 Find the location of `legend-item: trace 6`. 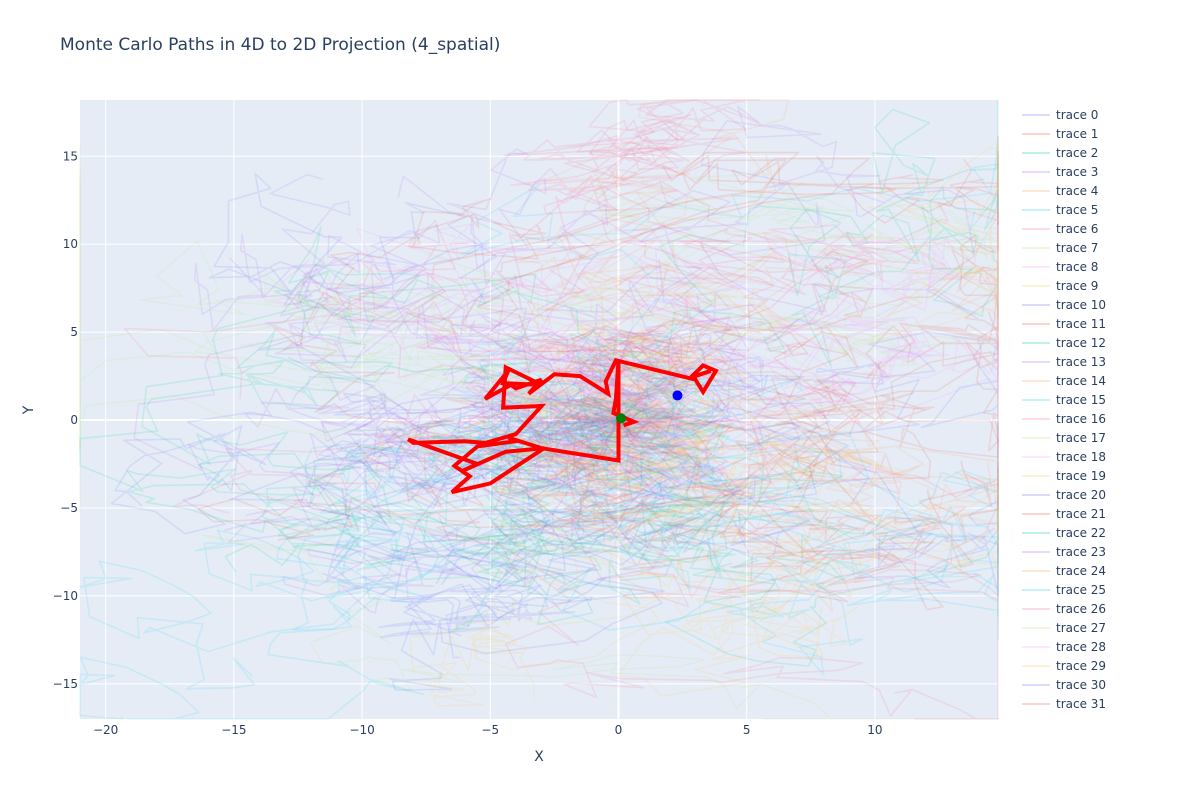

legend-item: trace 6 is located at coordinates (1060, 229).